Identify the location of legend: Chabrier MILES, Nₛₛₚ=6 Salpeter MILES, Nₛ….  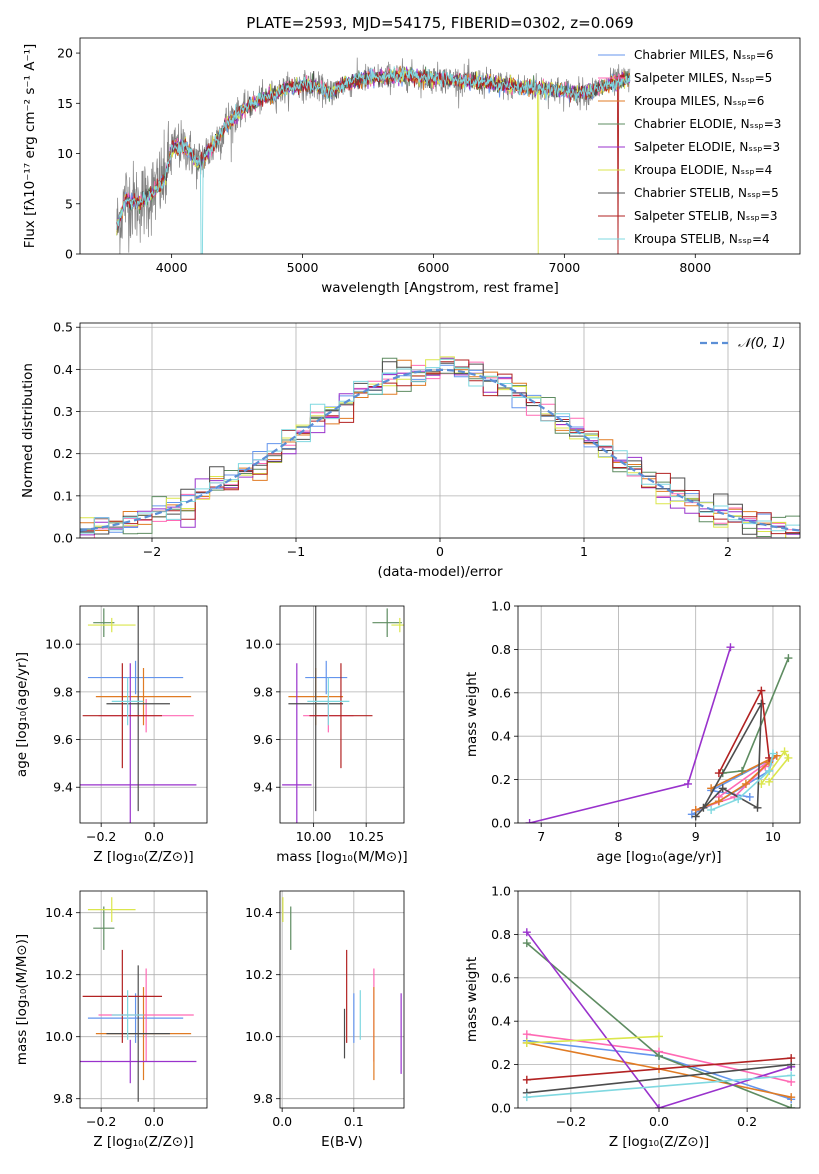
(689, 147).